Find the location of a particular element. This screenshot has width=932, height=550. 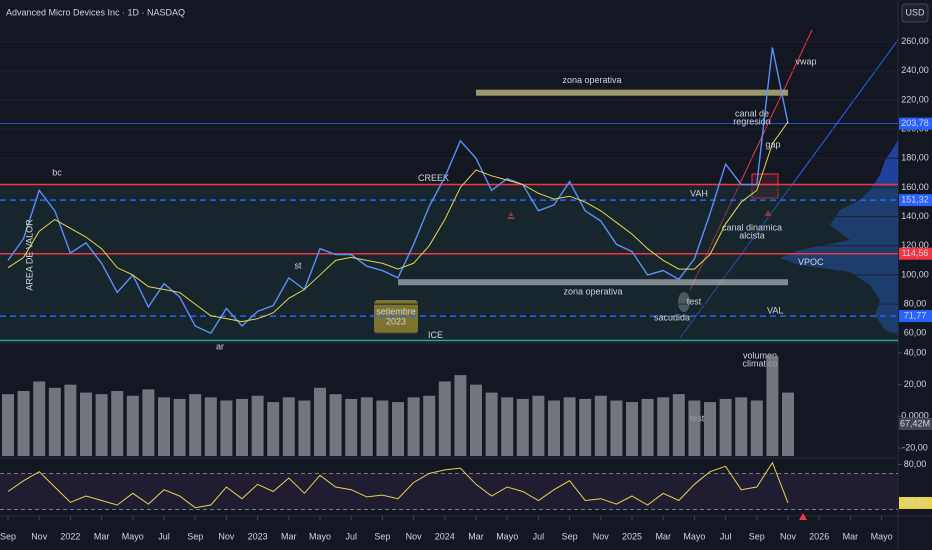

annotation: regresión is located at coordinates (752, 121).